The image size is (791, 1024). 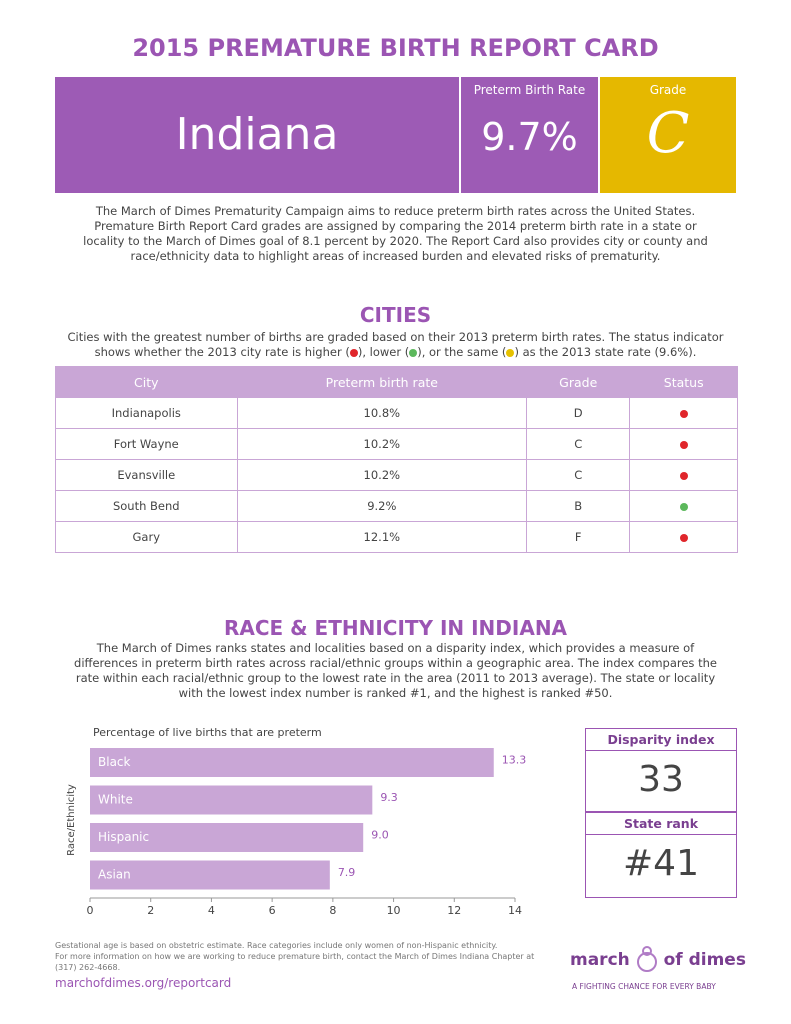 What do you see at coordinates (395, 48) in the screenshot?
I see `title: 2015 PREMATURE BIRTH REPORT CARD` at bounding box center [395, 48].